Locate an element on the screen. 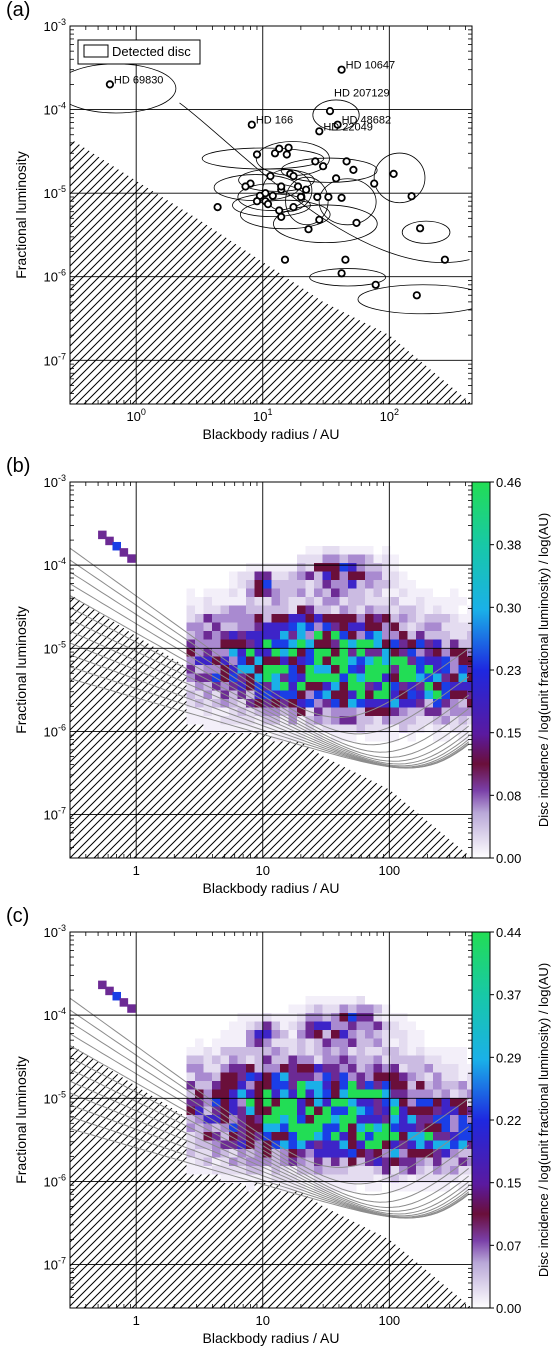 The image size is (554, 1354). y-tick-label: 10⁻³ is located at coordinates (55, 481).